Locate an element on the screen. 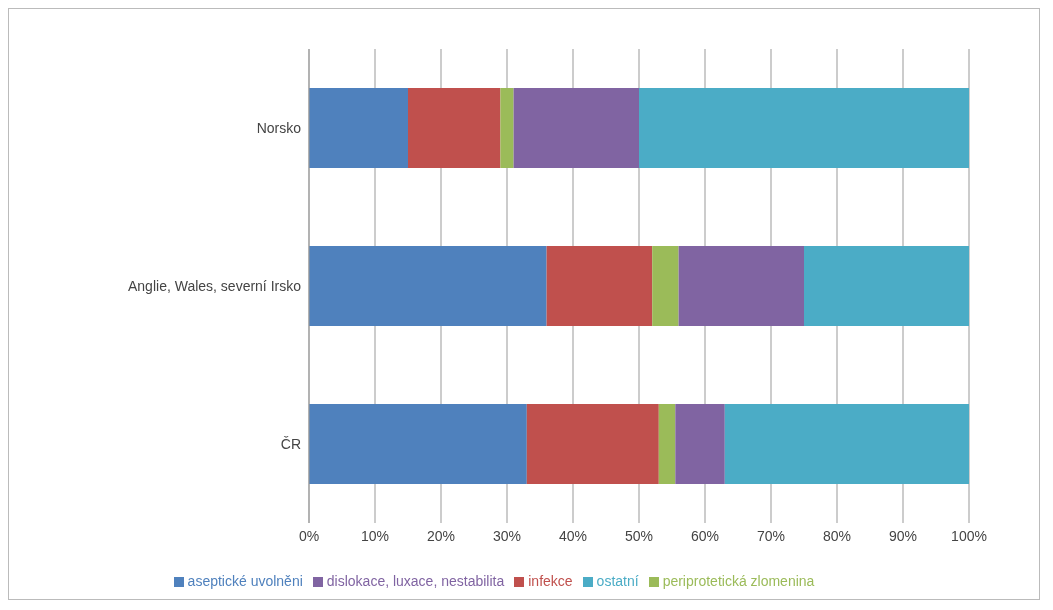  y-tick-label: ČR is located at coordinates (290, 443).